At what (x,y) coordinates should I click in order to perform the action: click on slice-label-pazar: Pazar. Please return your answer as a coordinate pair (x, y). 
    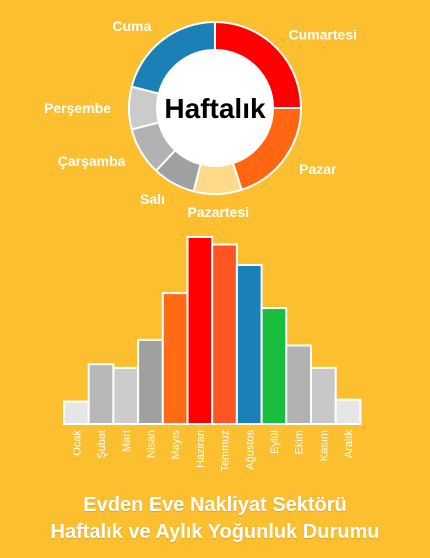
    Looking at the image, I should click on (318, 169).